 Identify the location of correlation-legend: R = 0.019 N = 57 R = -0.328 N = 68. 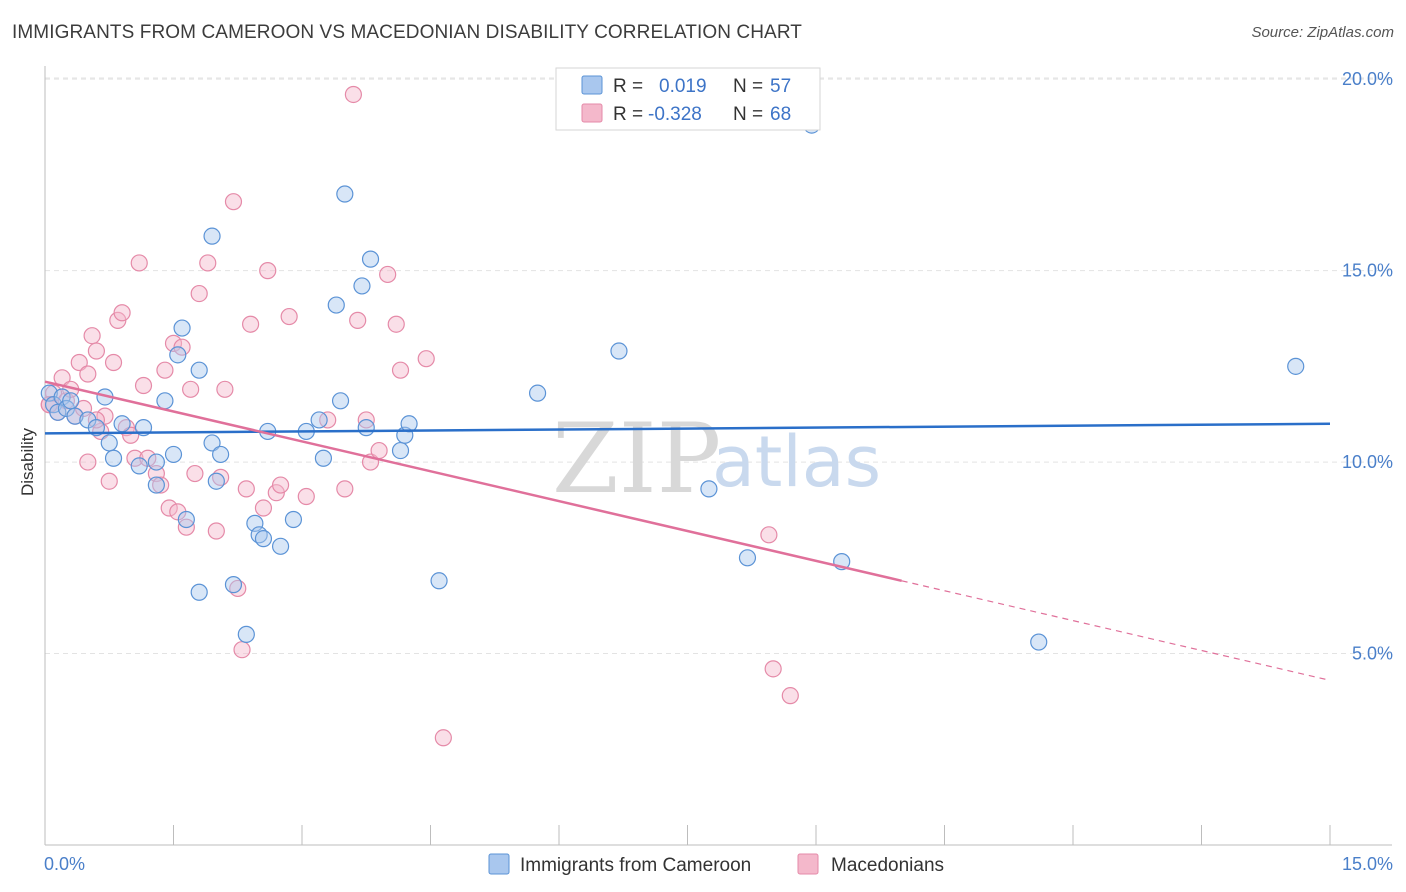
(688, 99).